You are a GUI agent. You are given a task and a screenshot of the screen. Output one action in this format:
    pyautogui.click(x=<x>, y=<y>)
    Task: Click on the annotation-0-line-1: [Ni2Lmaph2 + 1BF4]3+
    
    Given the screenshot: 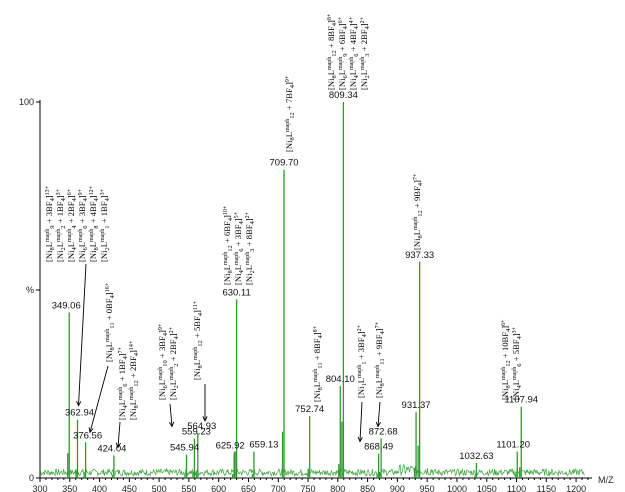 What is the action you would take?
    pyautogui.click(x=61, y=225)
    